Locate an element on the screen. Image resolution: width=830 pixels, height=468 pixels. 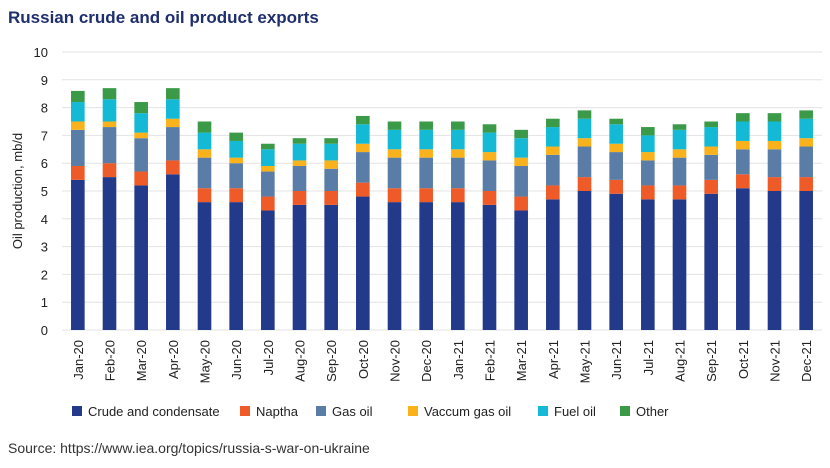
x-tick-label: Aug-20 is located at coordinates (300, 361).